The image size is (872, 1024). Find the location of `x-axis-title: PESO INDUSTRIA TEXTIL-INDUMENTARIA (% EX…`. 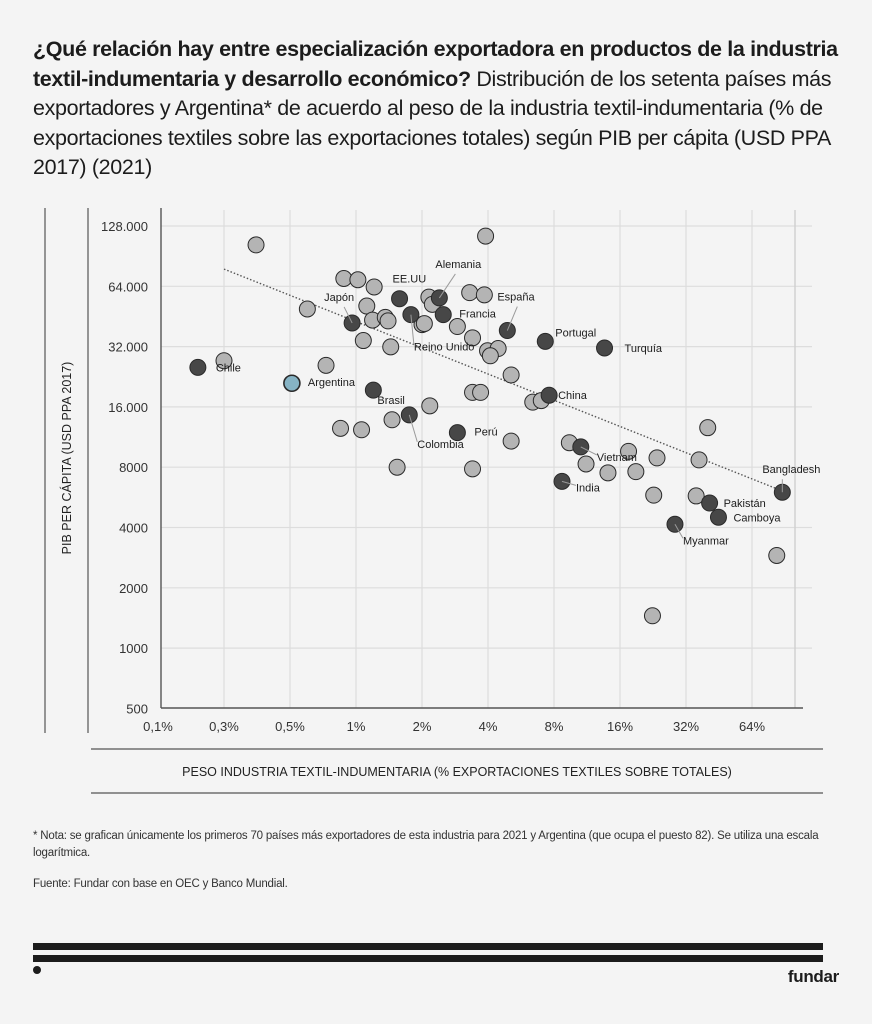

x-axis-title: PESO INDUSTRIA TEXTIL-INDUMENTARIA (% EX… is located at coordinates (457, 772).